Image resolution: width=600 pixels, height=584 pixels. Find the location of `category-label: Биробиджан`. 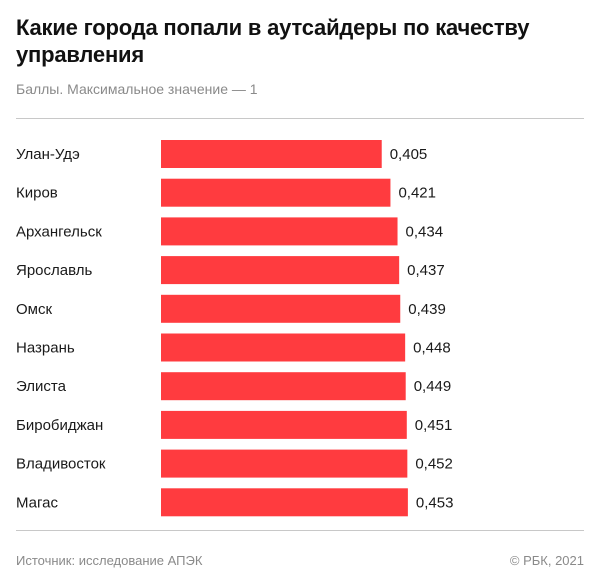

category-label: Биробиджан is located at coordinates (59, 425).